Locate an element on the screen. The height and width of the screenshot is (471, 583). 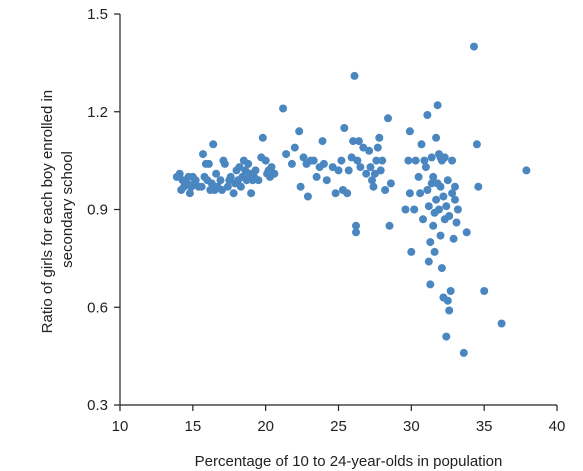
y-tick-label: 1.2 is located at coordinates (97, 112).